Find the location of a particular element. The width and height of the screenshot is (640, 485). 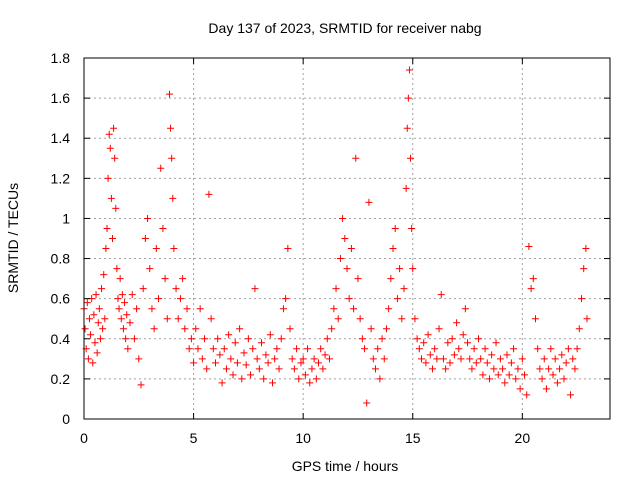

x-tick-label: 20 is located at coordinates (523, 438).